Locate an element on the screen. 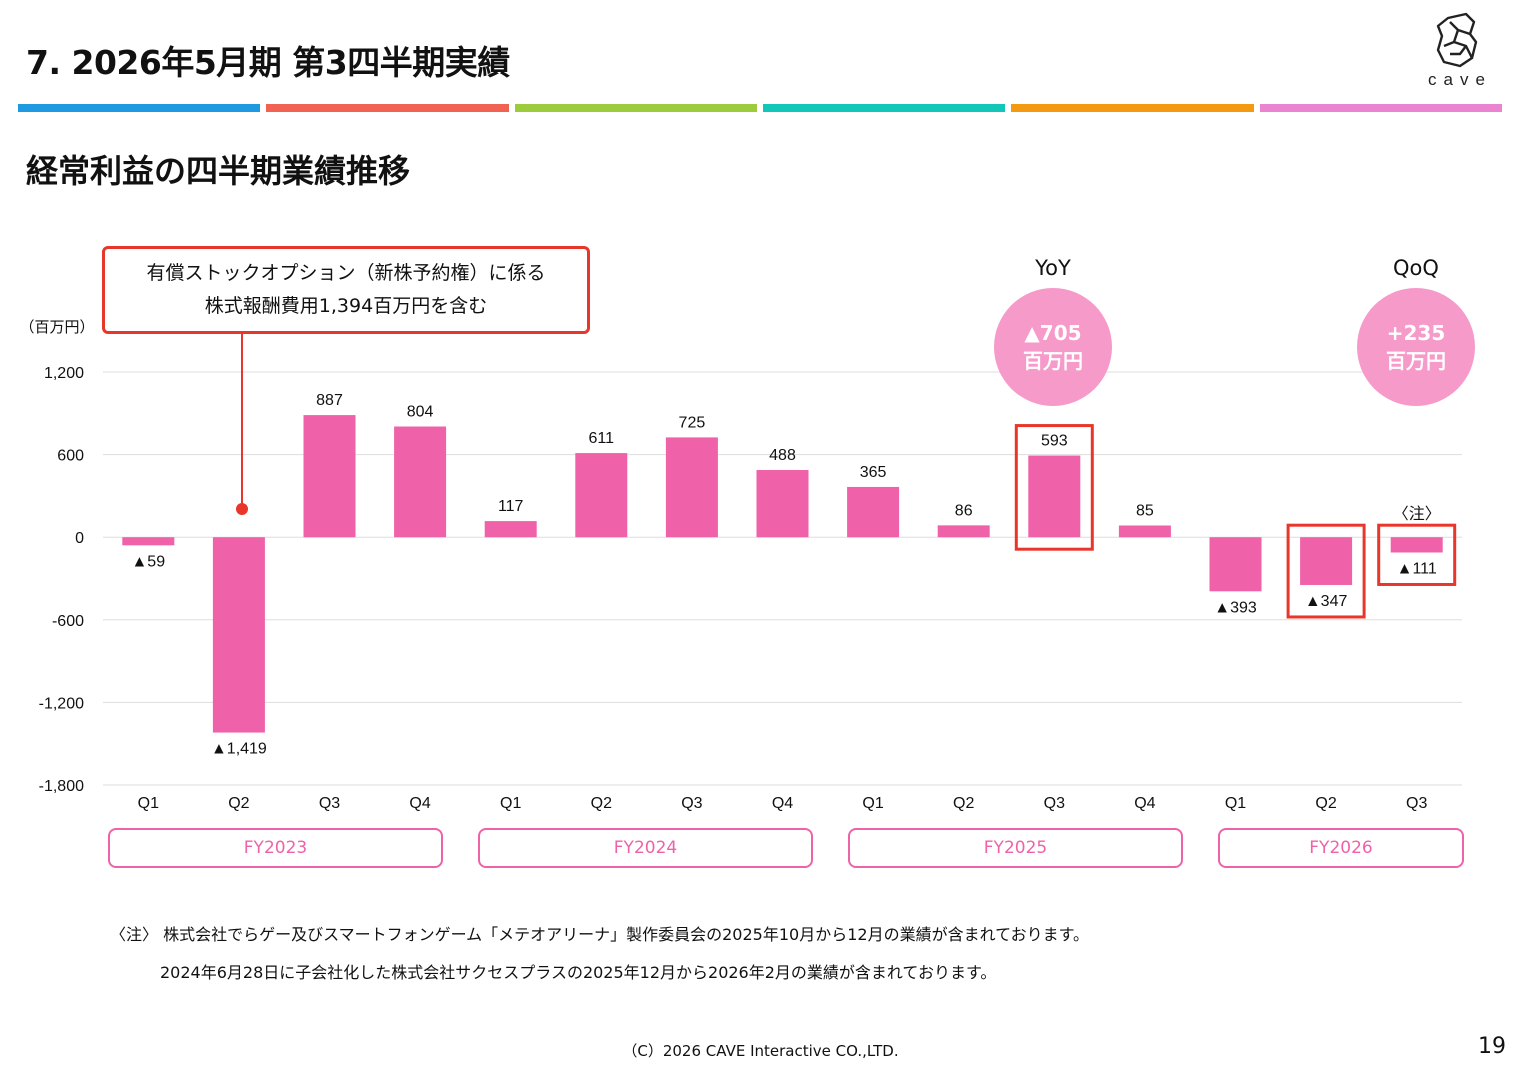  bar-value-label: 488 is located at coordinates (782, 455).